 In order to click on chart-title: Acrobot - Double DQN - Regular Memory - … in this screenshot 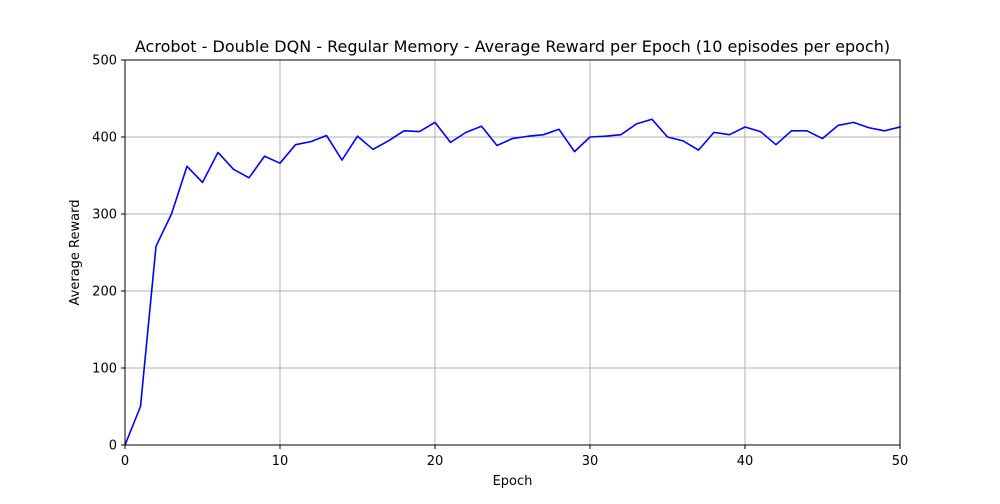, I will do `click(512, 46)`.